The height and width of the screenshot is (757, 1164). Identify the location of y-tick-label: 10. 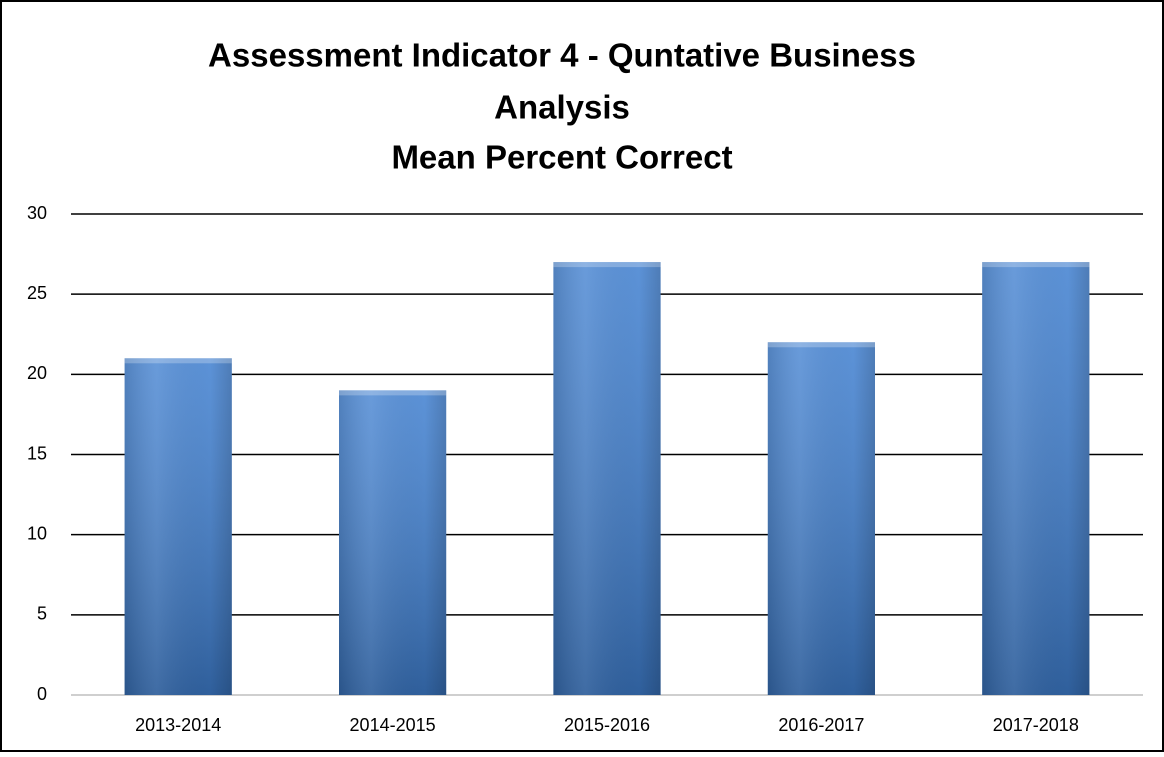
(37, 533).